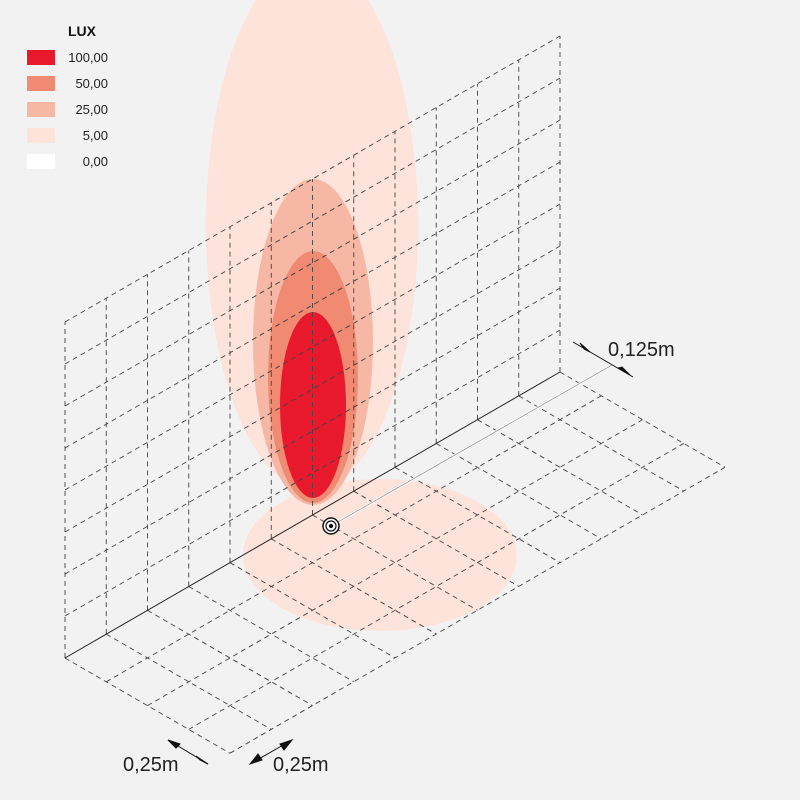 The height and width of the screenshot is (800, 800). Describe the element at coordinates (95, 161) in the screenshot. I see `legend-label: 0,00` at that location.